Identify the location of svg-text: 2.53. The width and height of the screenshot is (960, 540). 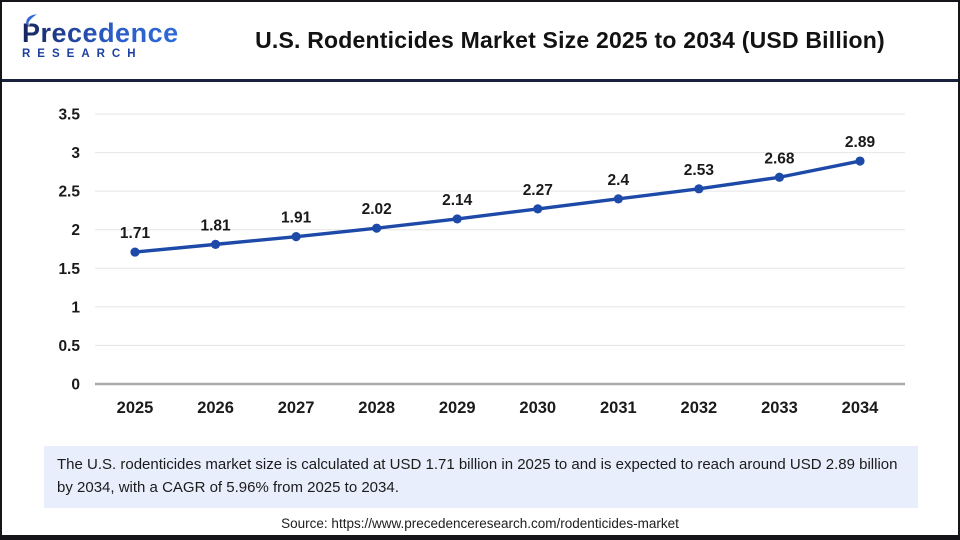
(699, 170).